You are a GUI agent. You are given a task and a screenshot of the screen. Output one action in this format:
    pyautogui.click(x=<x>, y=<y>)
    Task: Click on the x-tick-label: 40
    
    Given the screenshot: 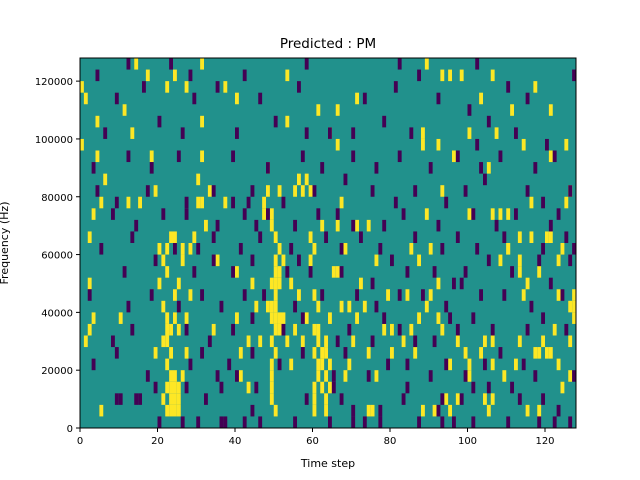 What is the action you would take?
    pyautogui.click(x=235, y=441)
    